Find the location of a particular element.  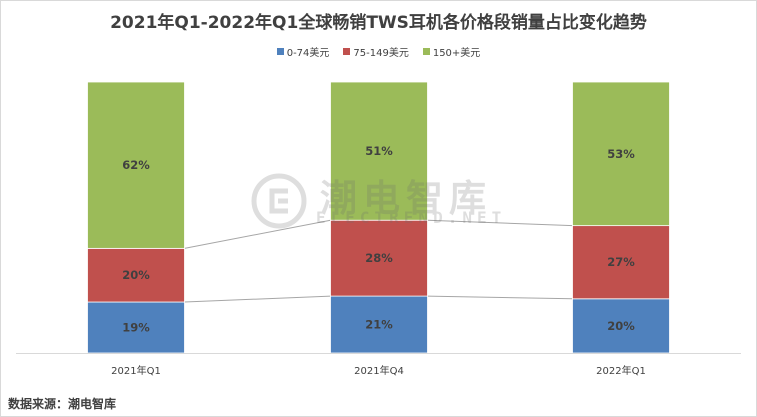

bar-label-0-0: 19% is located at coordinates (136, 328).